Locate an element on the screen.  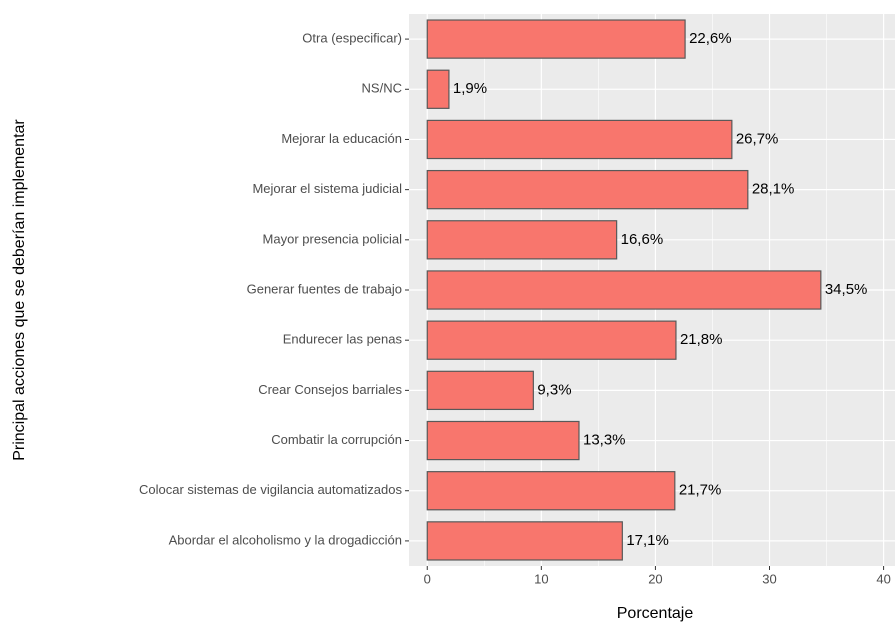
value-label: 22,6% is located at coordinates (710, 38).